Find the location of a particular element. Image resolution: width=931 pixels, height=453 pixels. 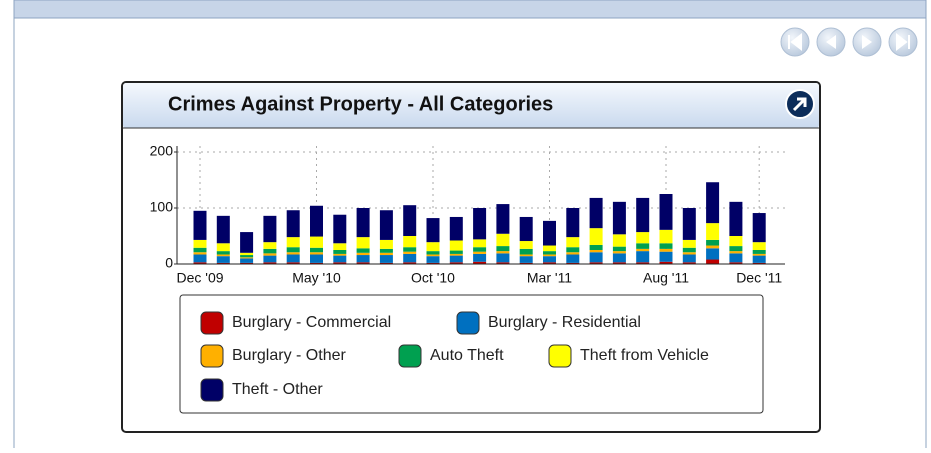

chart-title: Crimes Against Property - All Categories is located at coordinates (360, 104).